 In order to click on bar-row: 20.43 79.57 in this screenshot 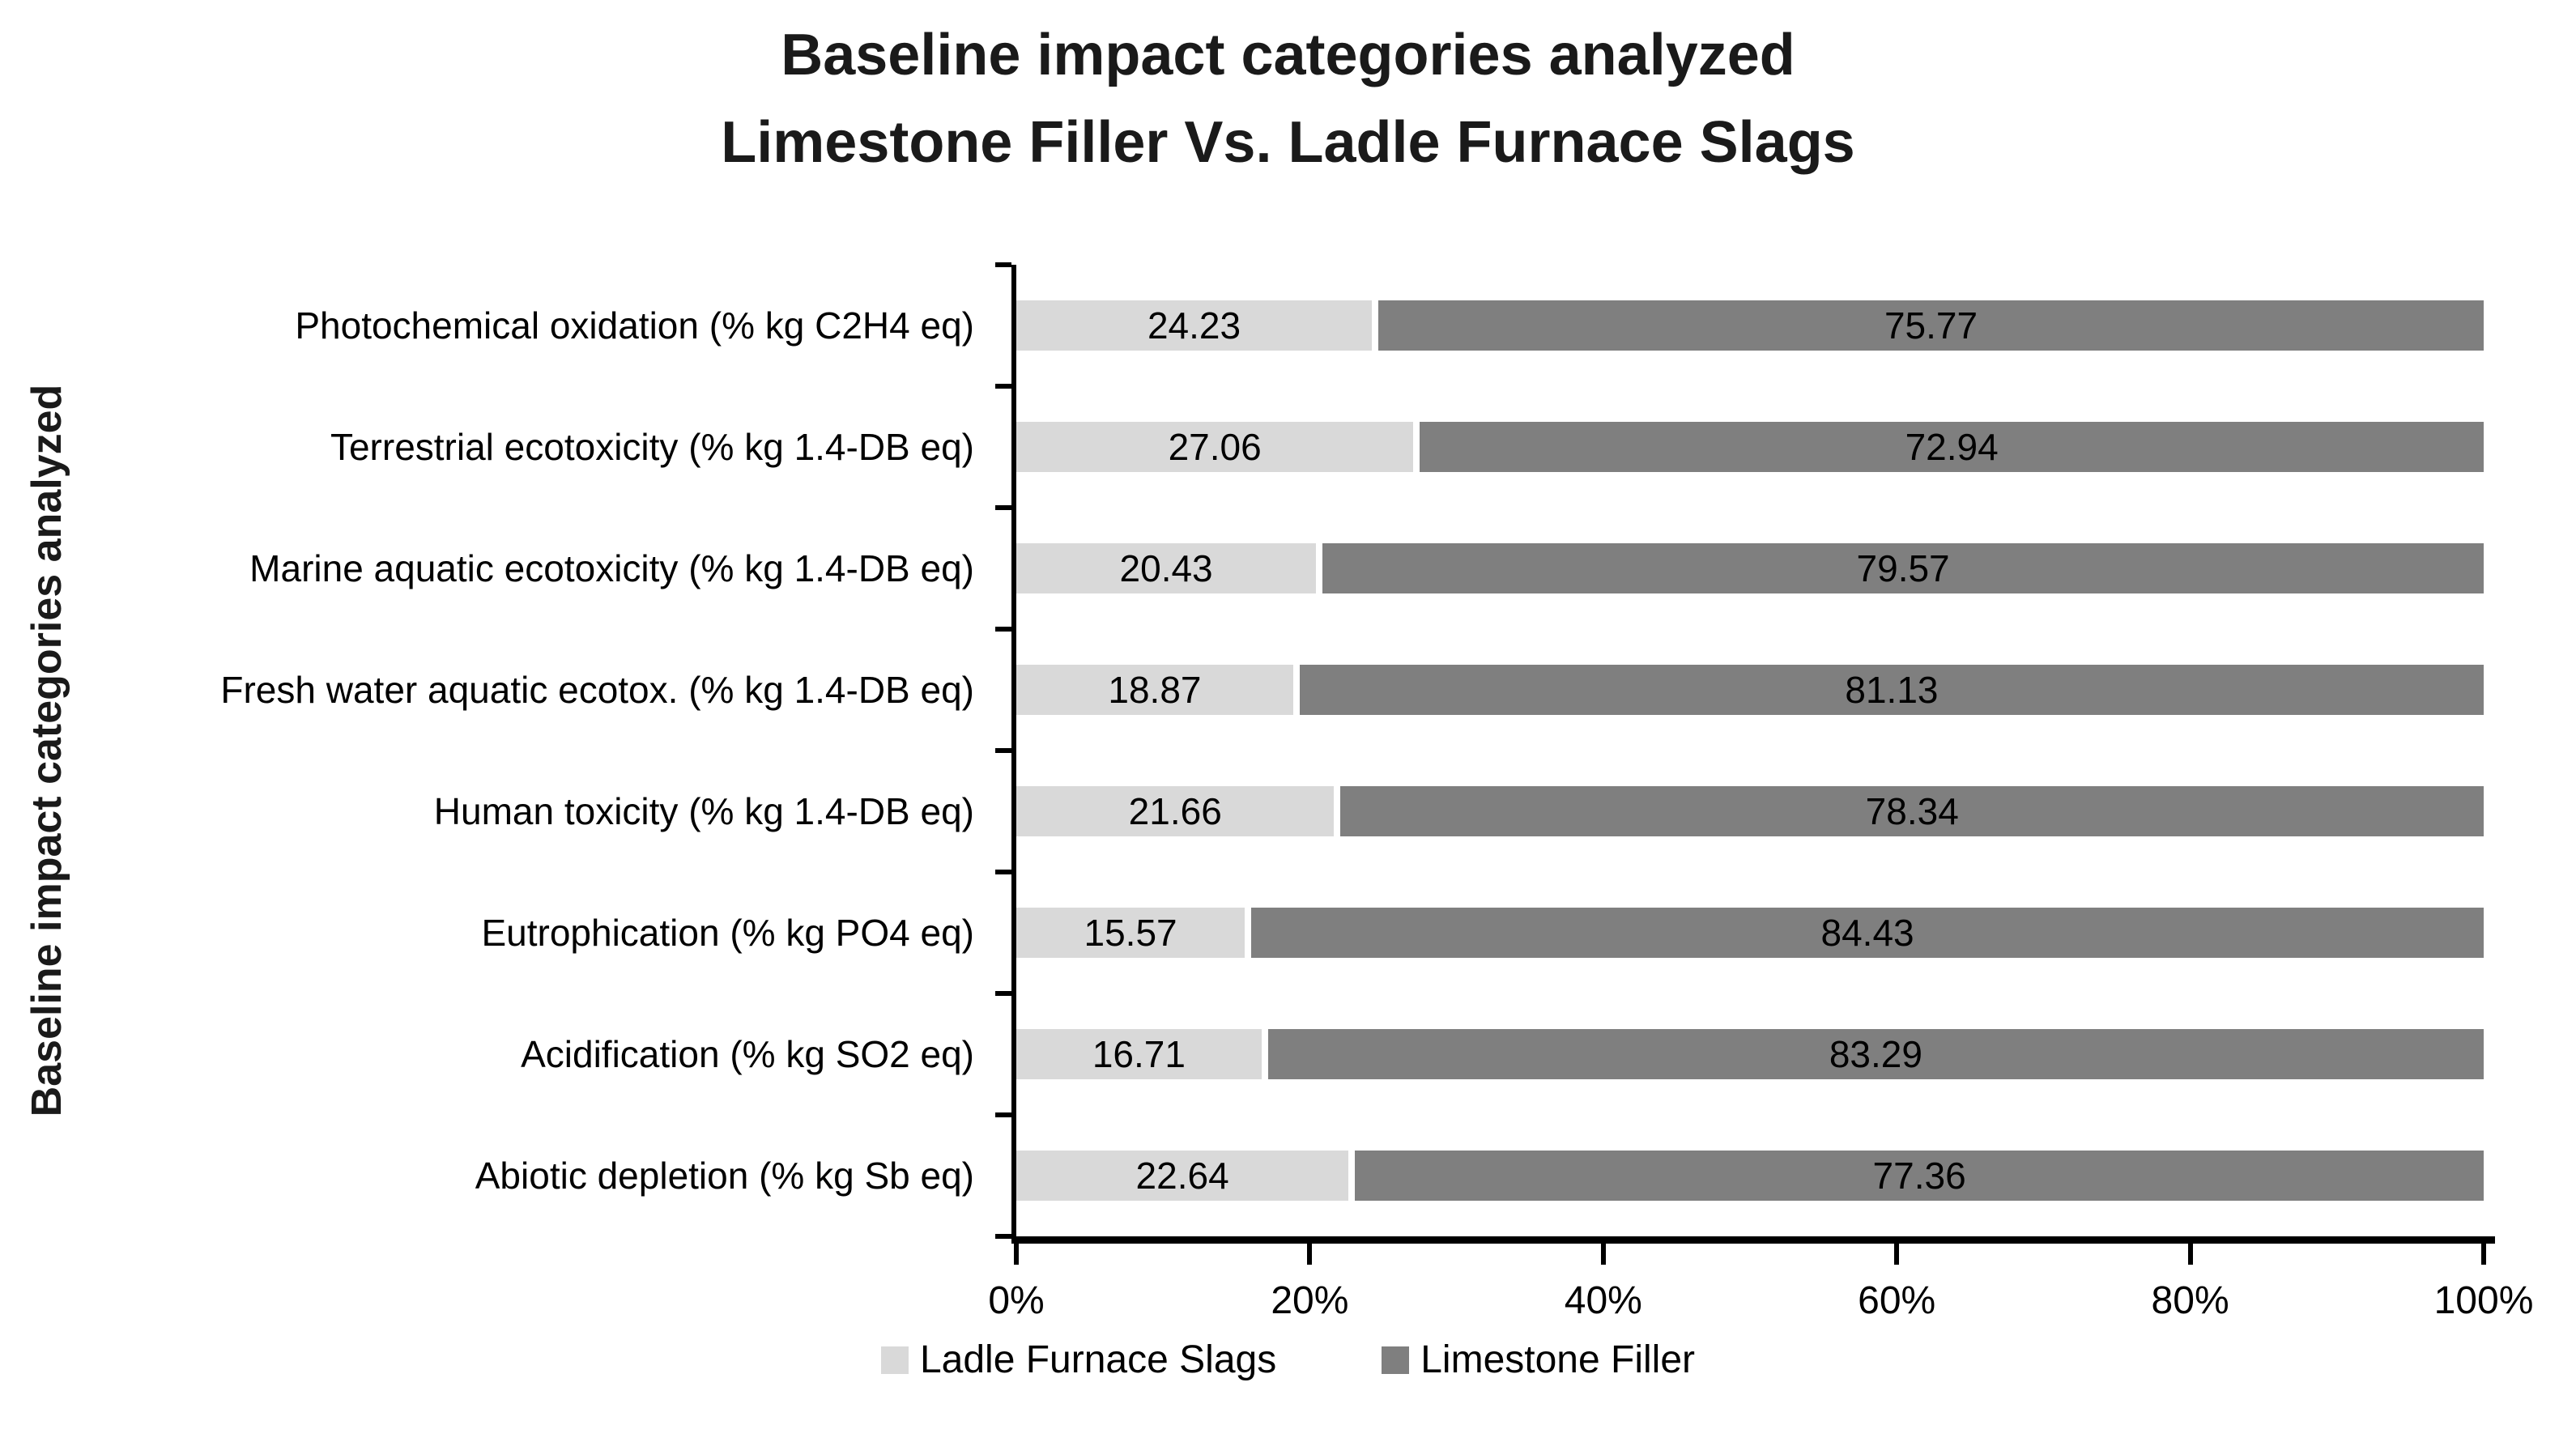, I will do `click(1750, 568)`.